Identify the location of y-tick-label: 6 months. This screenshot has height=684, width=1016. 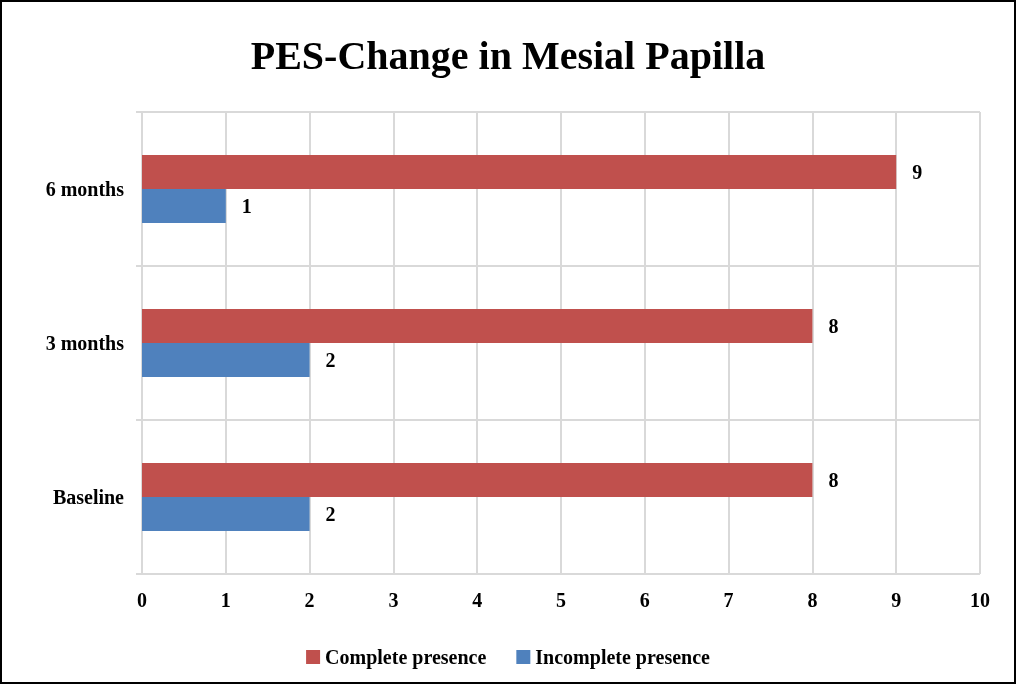
(85, 189).